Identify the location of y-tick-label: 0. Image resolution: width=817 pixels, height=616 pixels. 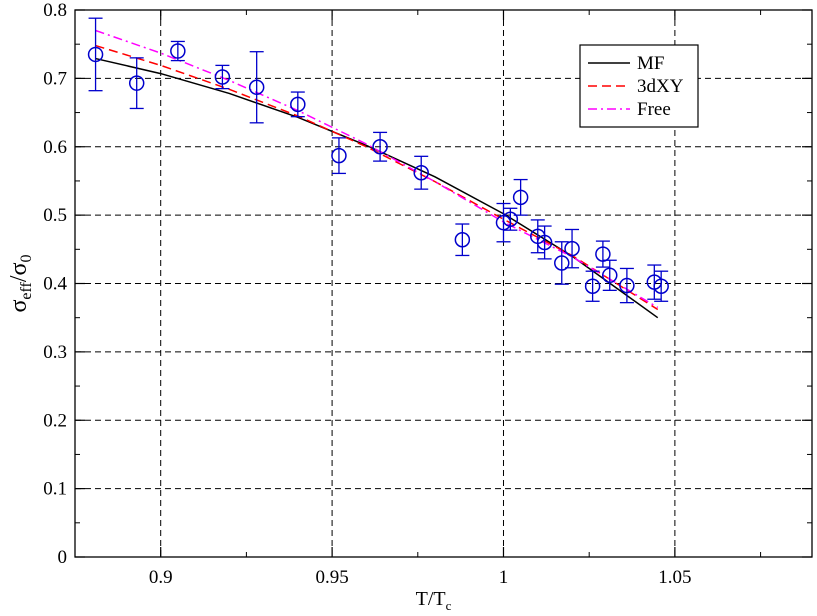
(63, 557).